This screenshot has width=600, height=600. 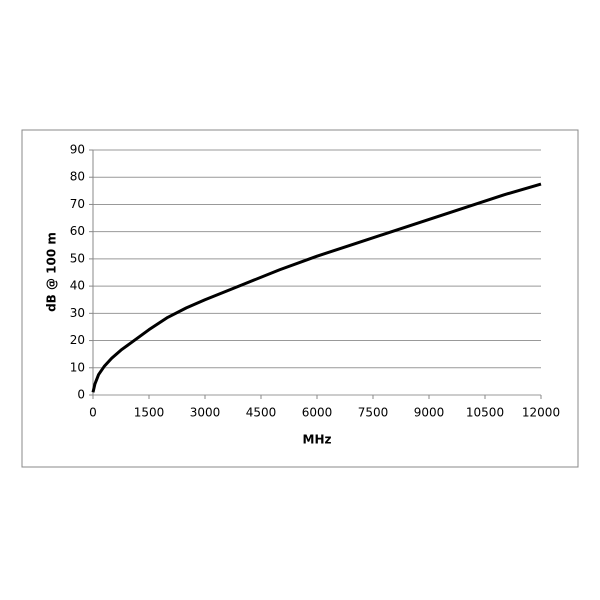 What do you see at coordinates (373, 413) in the screenshot?
I see `x-tick-label: 7500` at bounding box center [373, 413].